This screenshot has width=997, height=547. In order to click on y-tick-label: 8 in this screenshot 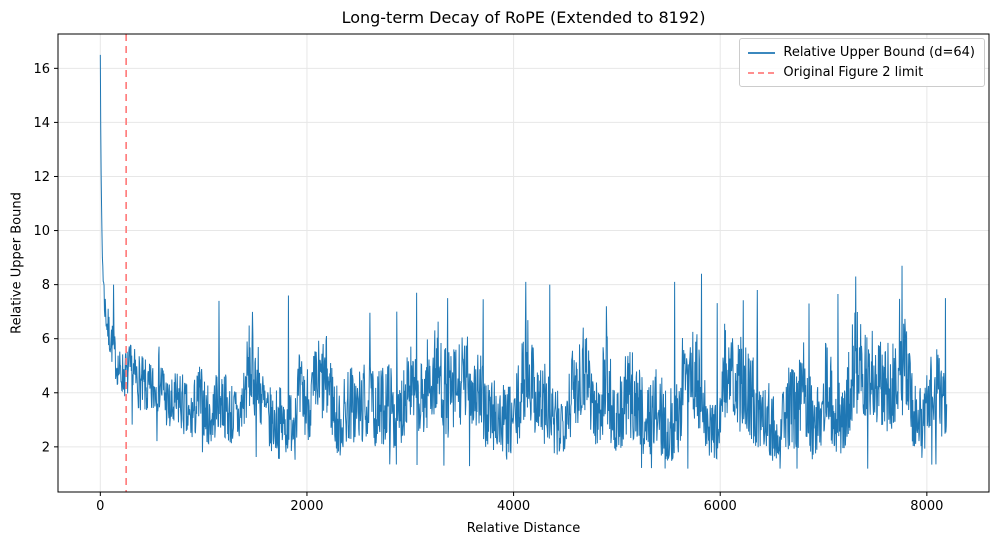, I will do `click(46, 285)`.